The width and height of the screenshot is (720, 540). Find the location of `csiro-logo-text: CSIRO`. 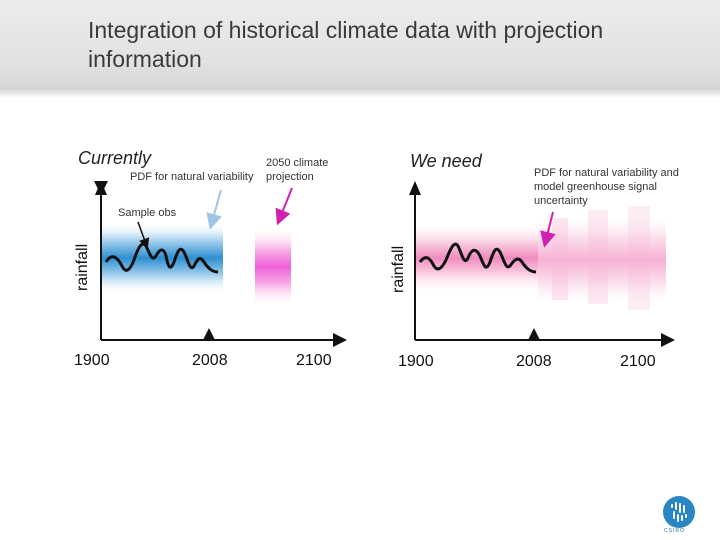

csiro-logo-text: CSIRO is located at coordinates (674, 531).